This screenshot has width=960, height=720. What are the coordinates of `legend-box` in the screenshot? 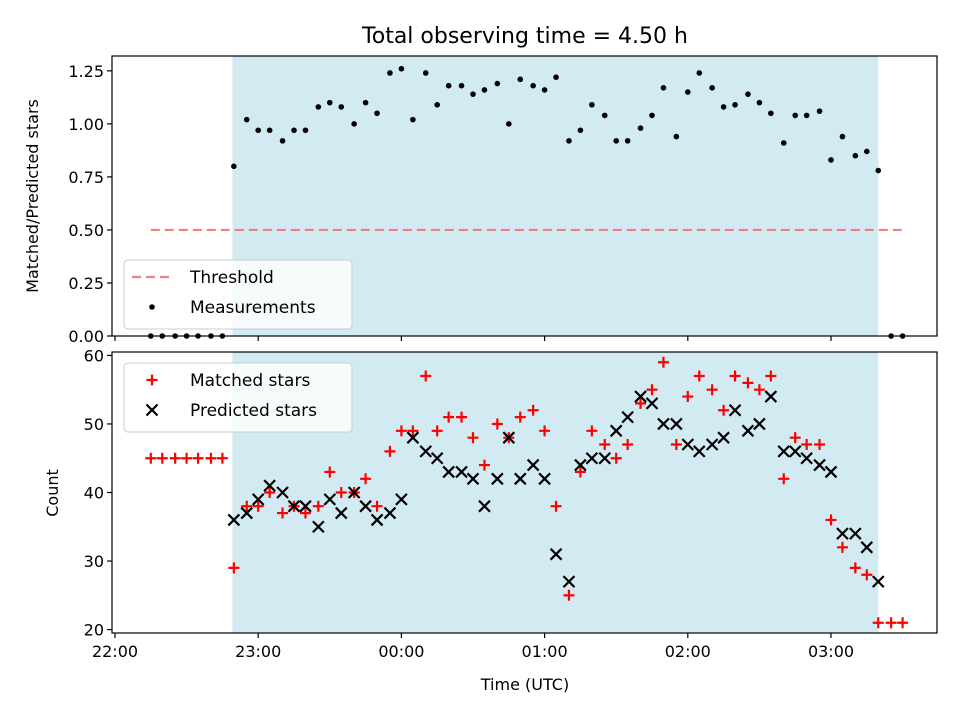 It's located at (238, 294).